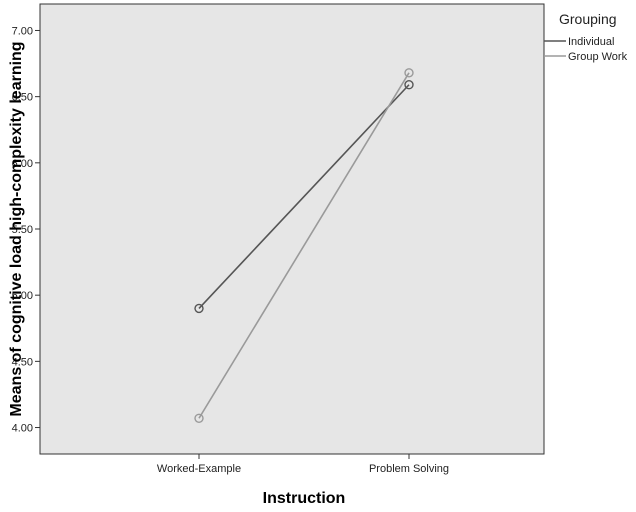  I want to click on y-axis: 4.00 4.50 5.00 5.50 6.00 6.50 7.00, so click(26, 230).